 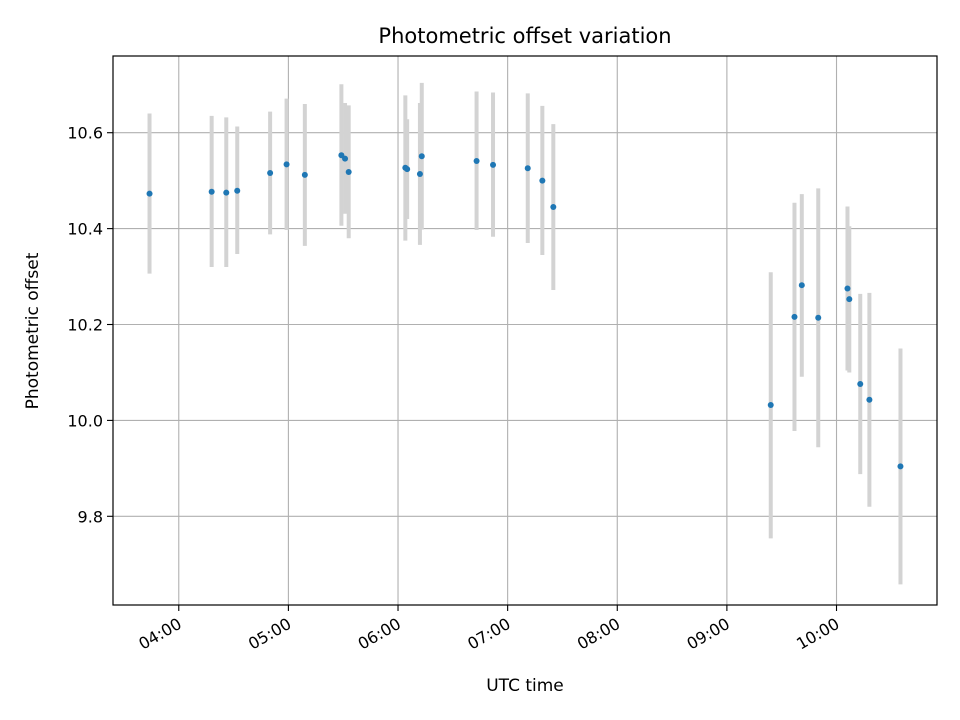 I want to click on chart-title: Photometric offset variation, so click(x=524, y=36).